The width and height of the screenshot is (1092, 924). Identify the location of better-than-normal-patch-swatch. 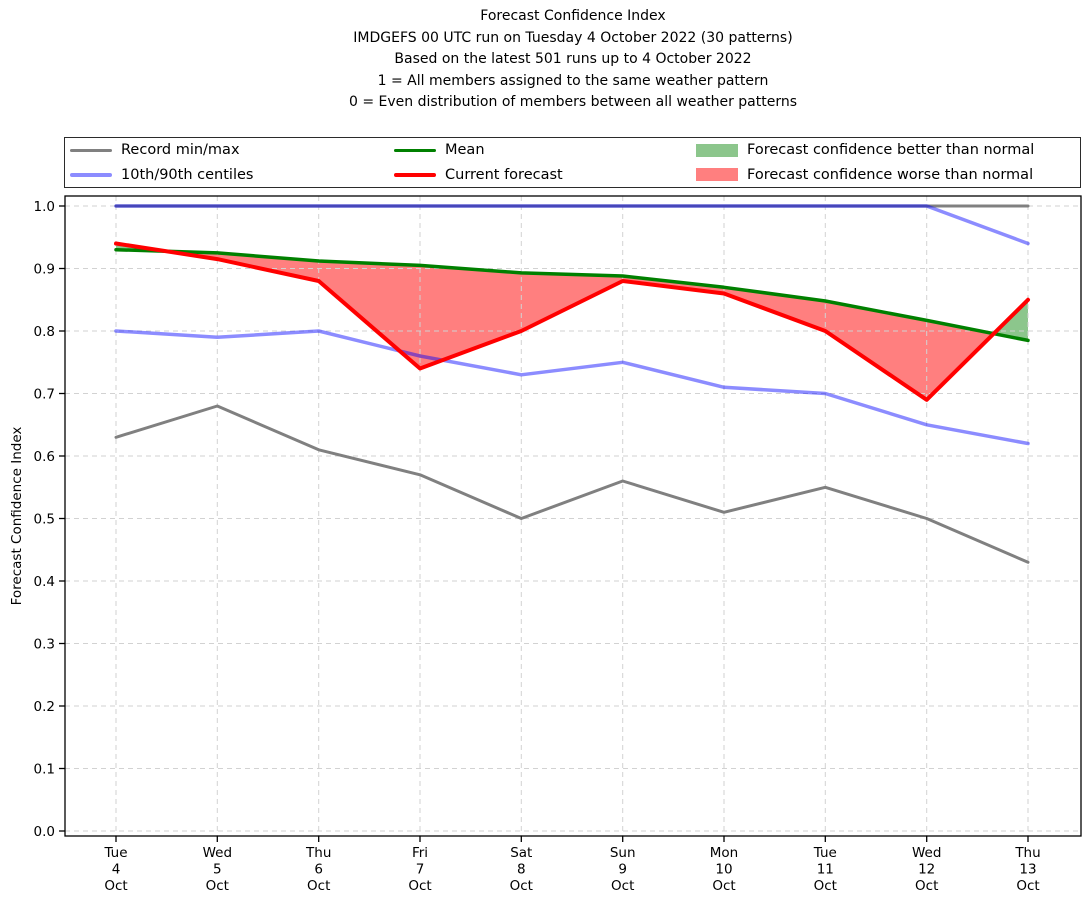
(717, 150).